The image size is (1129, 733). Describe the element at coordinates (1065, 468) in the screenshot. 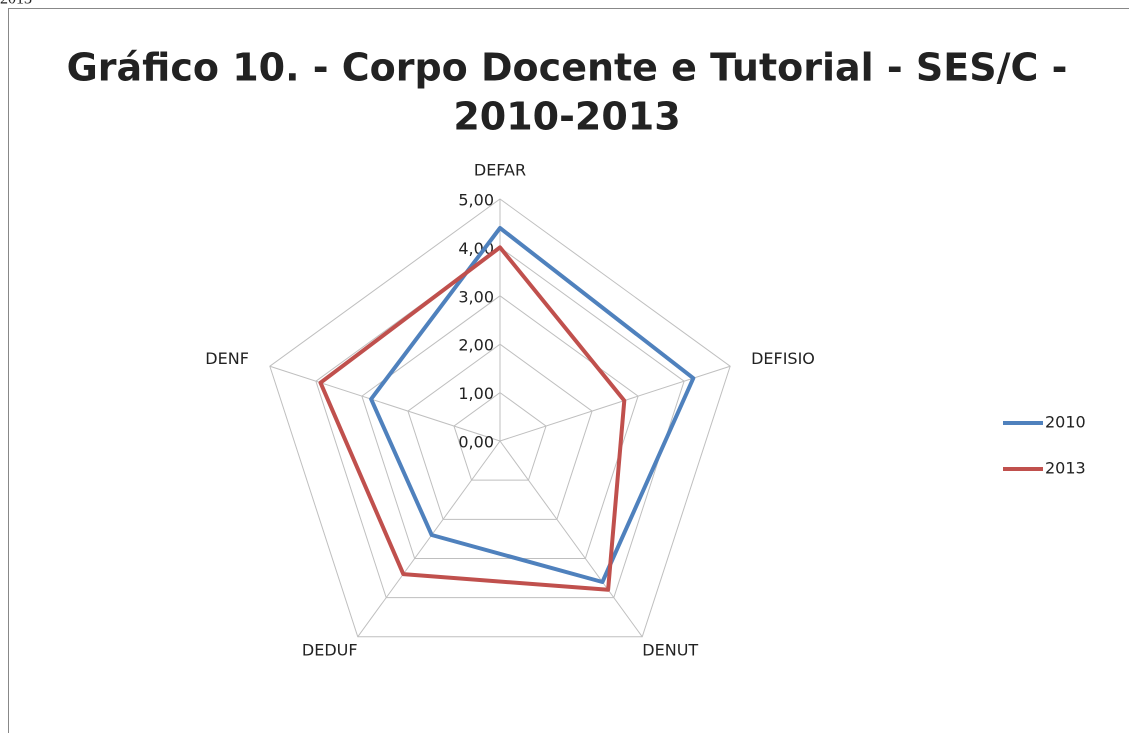

I see `legend-label: 2013` at that location.